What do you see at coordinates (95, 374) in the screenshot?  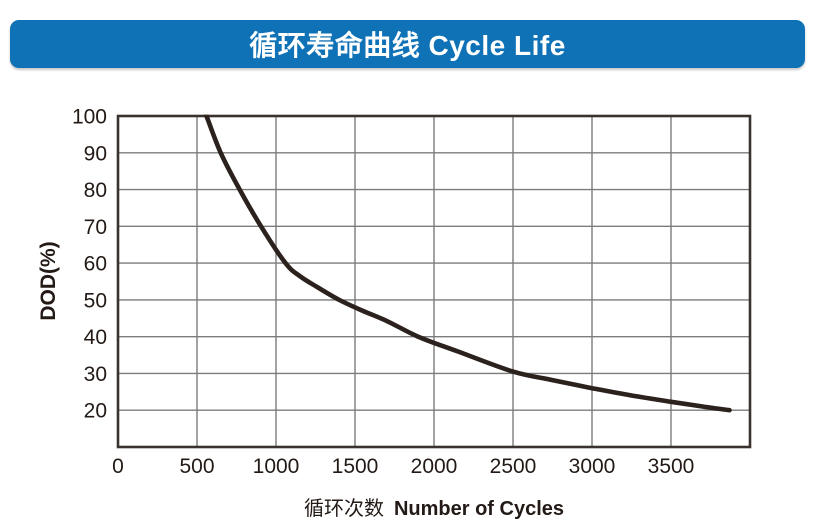 I see `y-tick-label: 30` at bounding box center [95, 374].